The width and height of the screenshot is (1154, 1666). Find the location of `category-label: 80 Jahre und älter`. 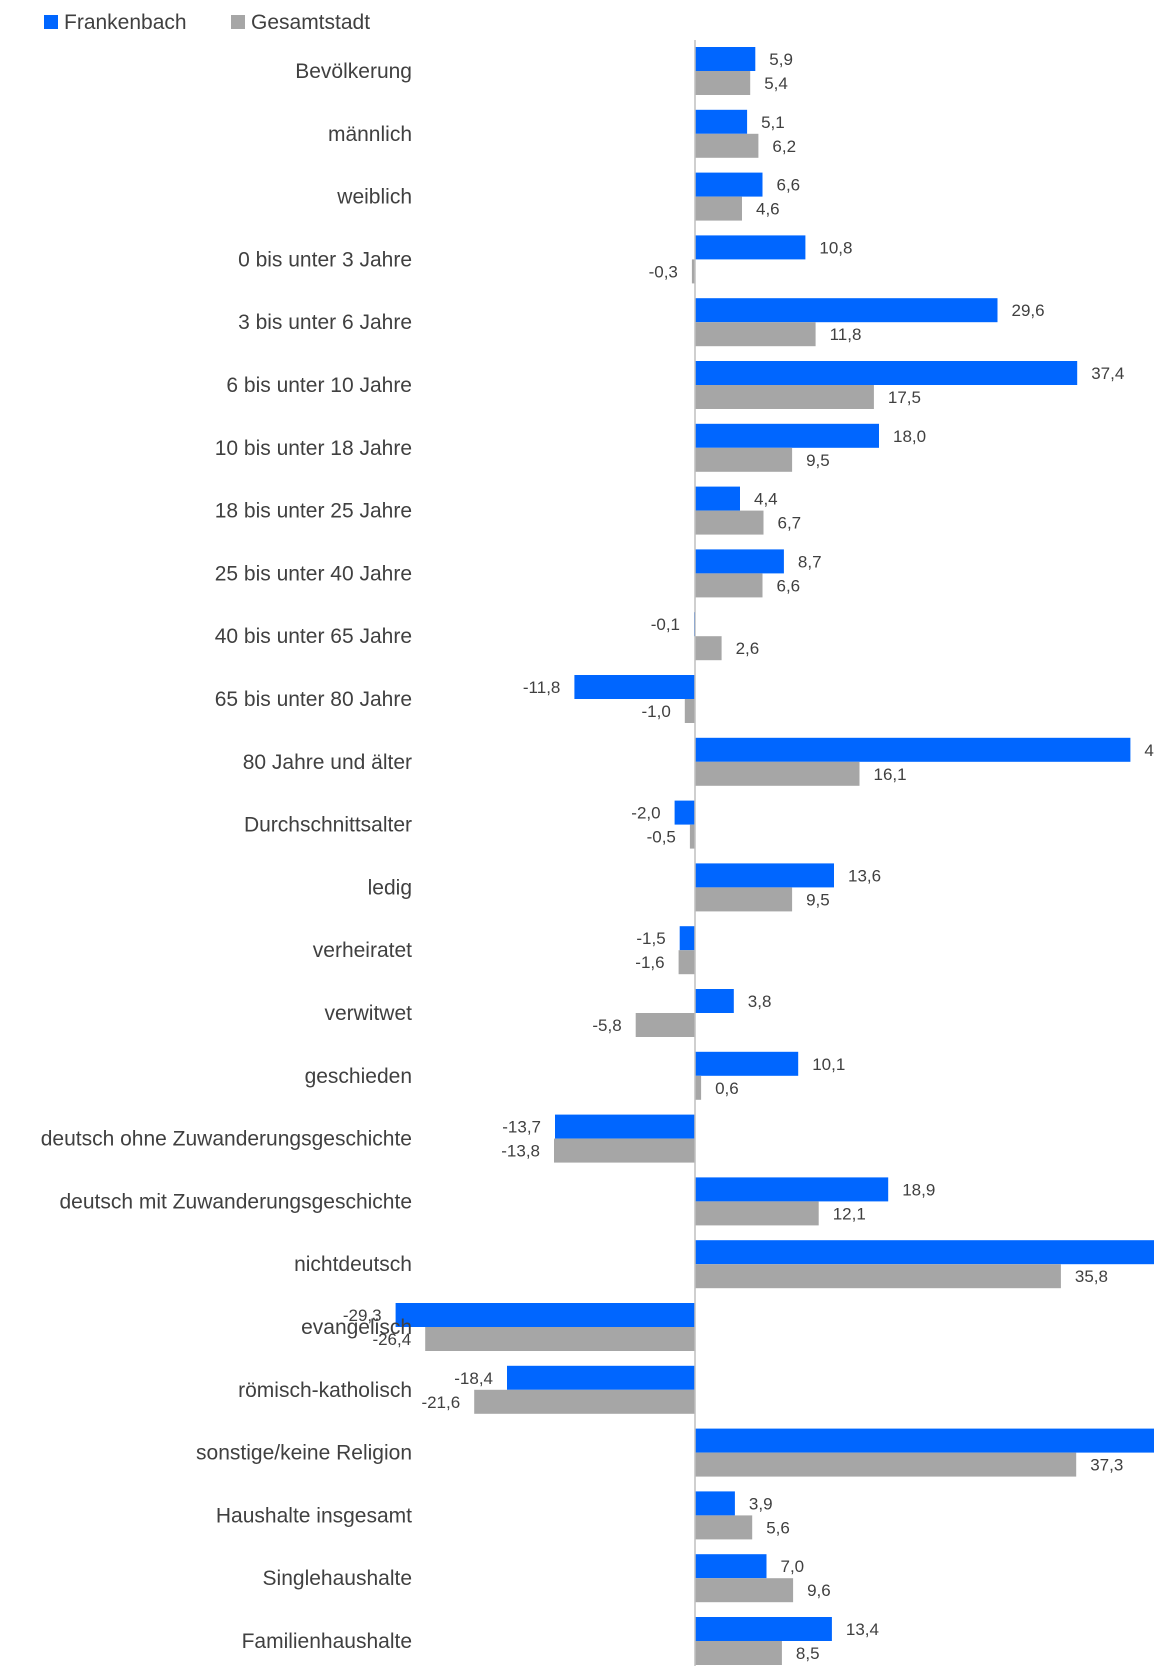

category-label: 80 Jahre und älter is located at coordinates (327, 762).